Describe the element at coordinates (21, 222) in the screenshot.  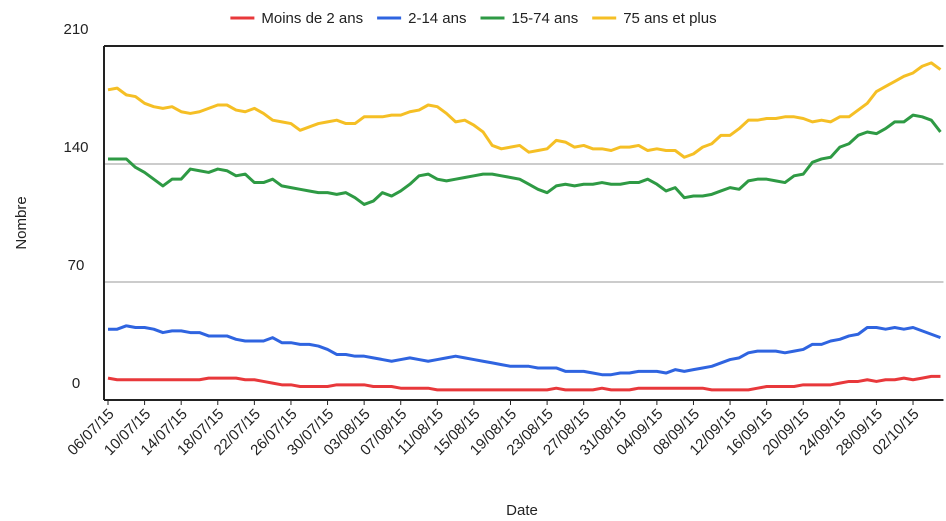
I see `y-axis-label: Nombre` at that location.